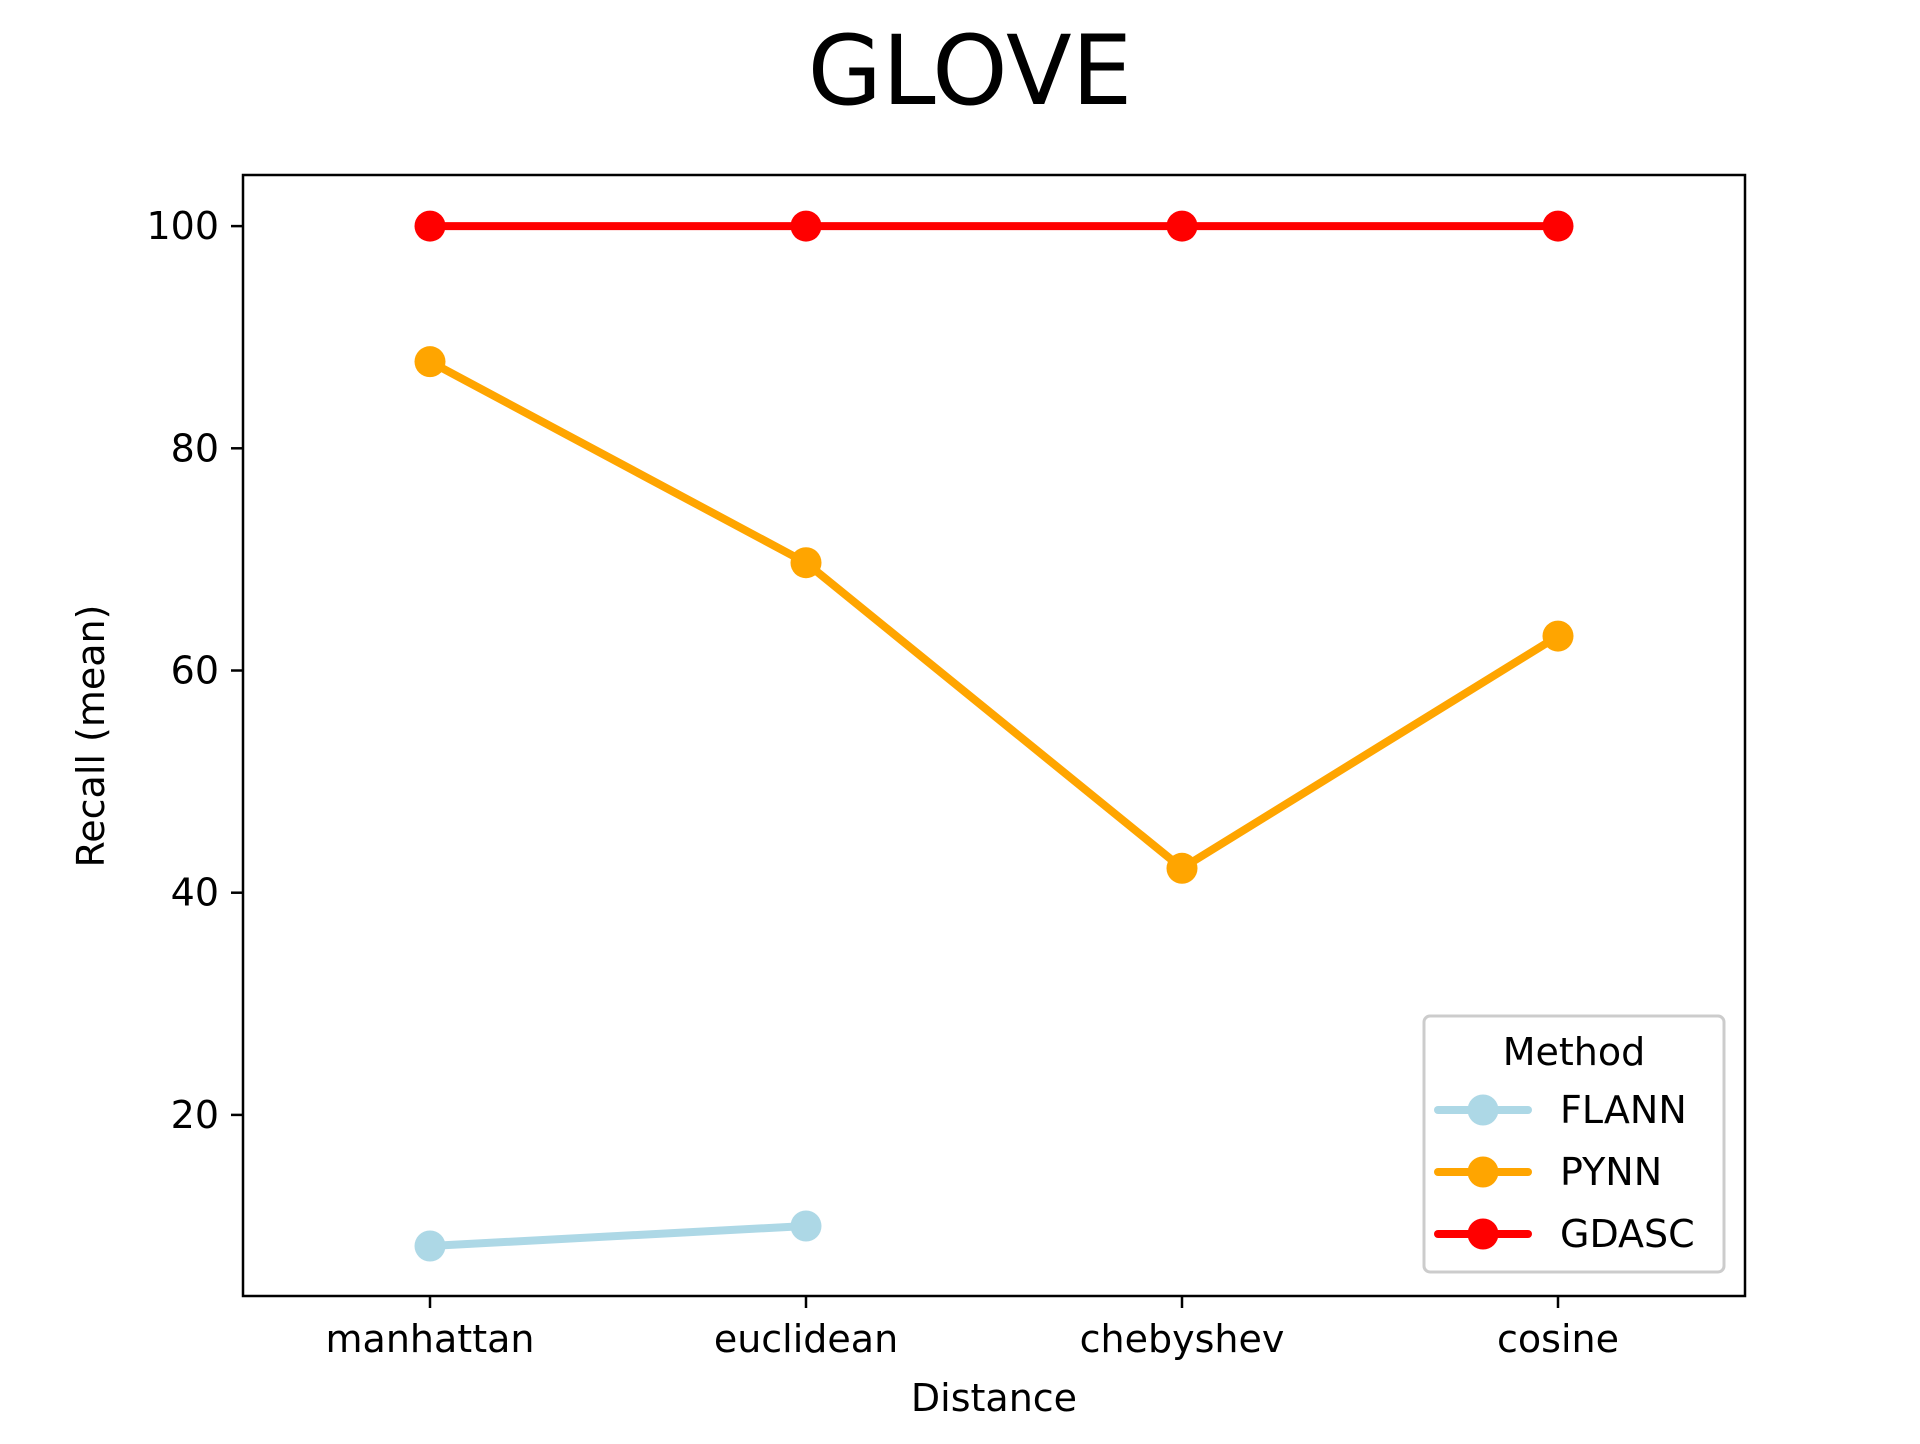 The width and height of the screenshot is (1920, 1444). Describe the element at coordinates (195, 893) in the screenshot. I see `y-tick-label: 40` at that location.